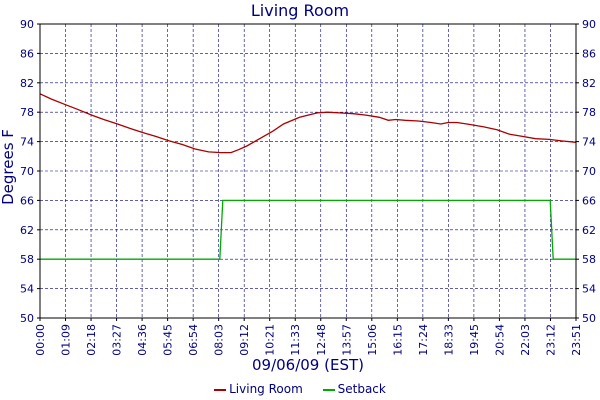  What do you see at coordinates (27, 142) in the screenshot?
I see `y-tick-label-left: 74` at bounding box center [27, 142].